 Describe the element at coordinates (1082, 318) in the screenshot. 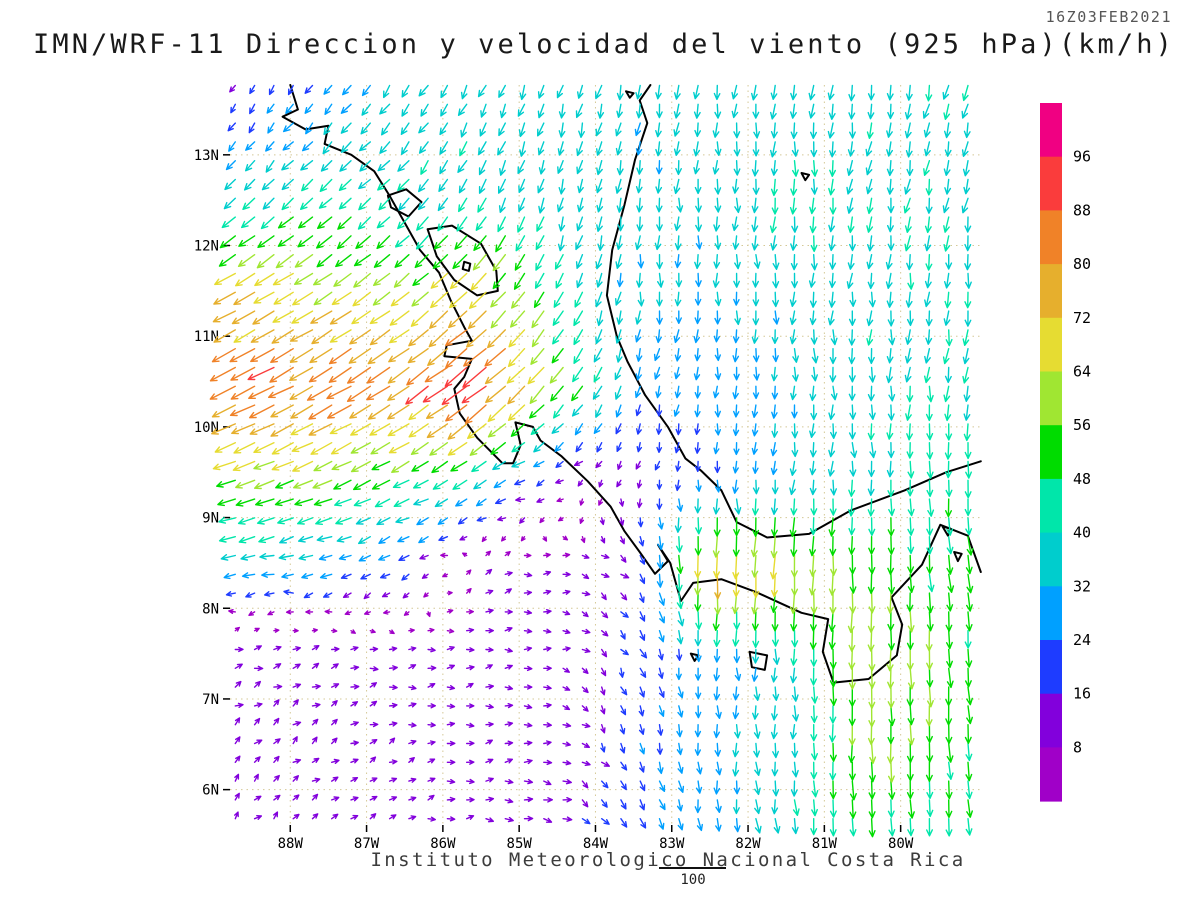

I see `colorbar-label: 72` at that location.